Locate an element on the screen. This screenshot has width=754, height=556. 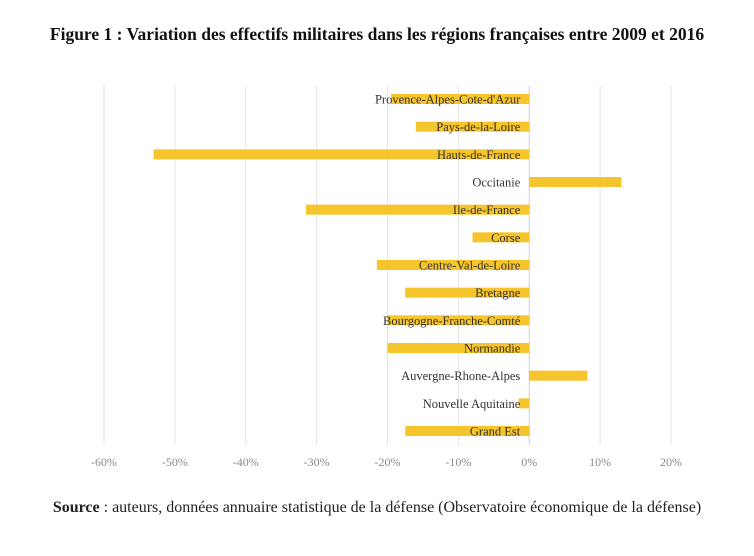
x-tick-label: -40% is located at coordinates (246, 462).